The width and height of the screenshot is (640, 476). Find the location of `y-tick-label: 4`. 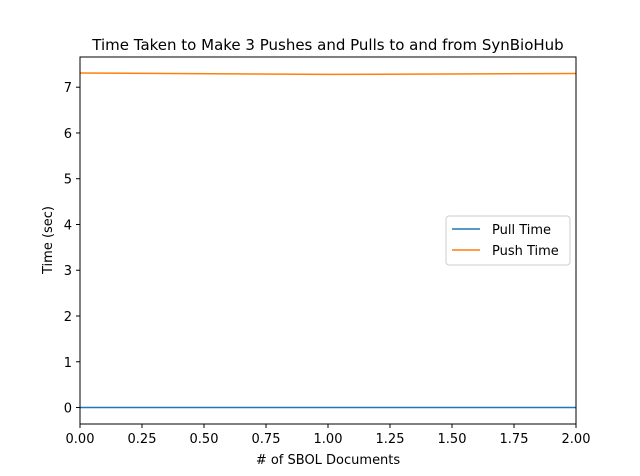

y-tick-label: 4 is located at coordinates (68, 225).